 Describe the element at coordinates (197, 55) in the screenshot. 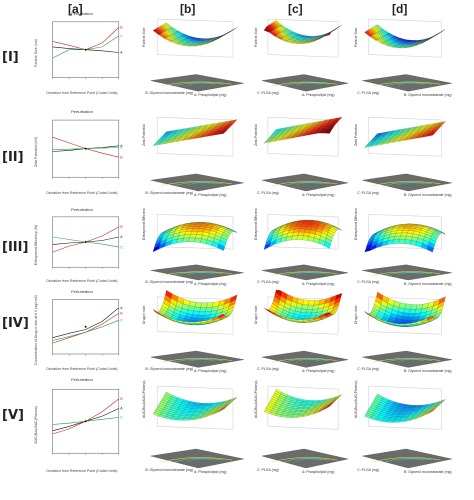

I see `surface-svg-1-b` at that location.